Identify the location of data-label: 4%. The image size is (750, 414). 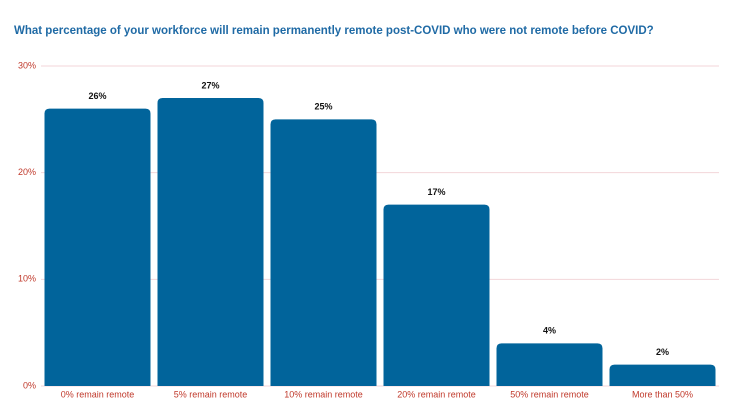
(549, 331).